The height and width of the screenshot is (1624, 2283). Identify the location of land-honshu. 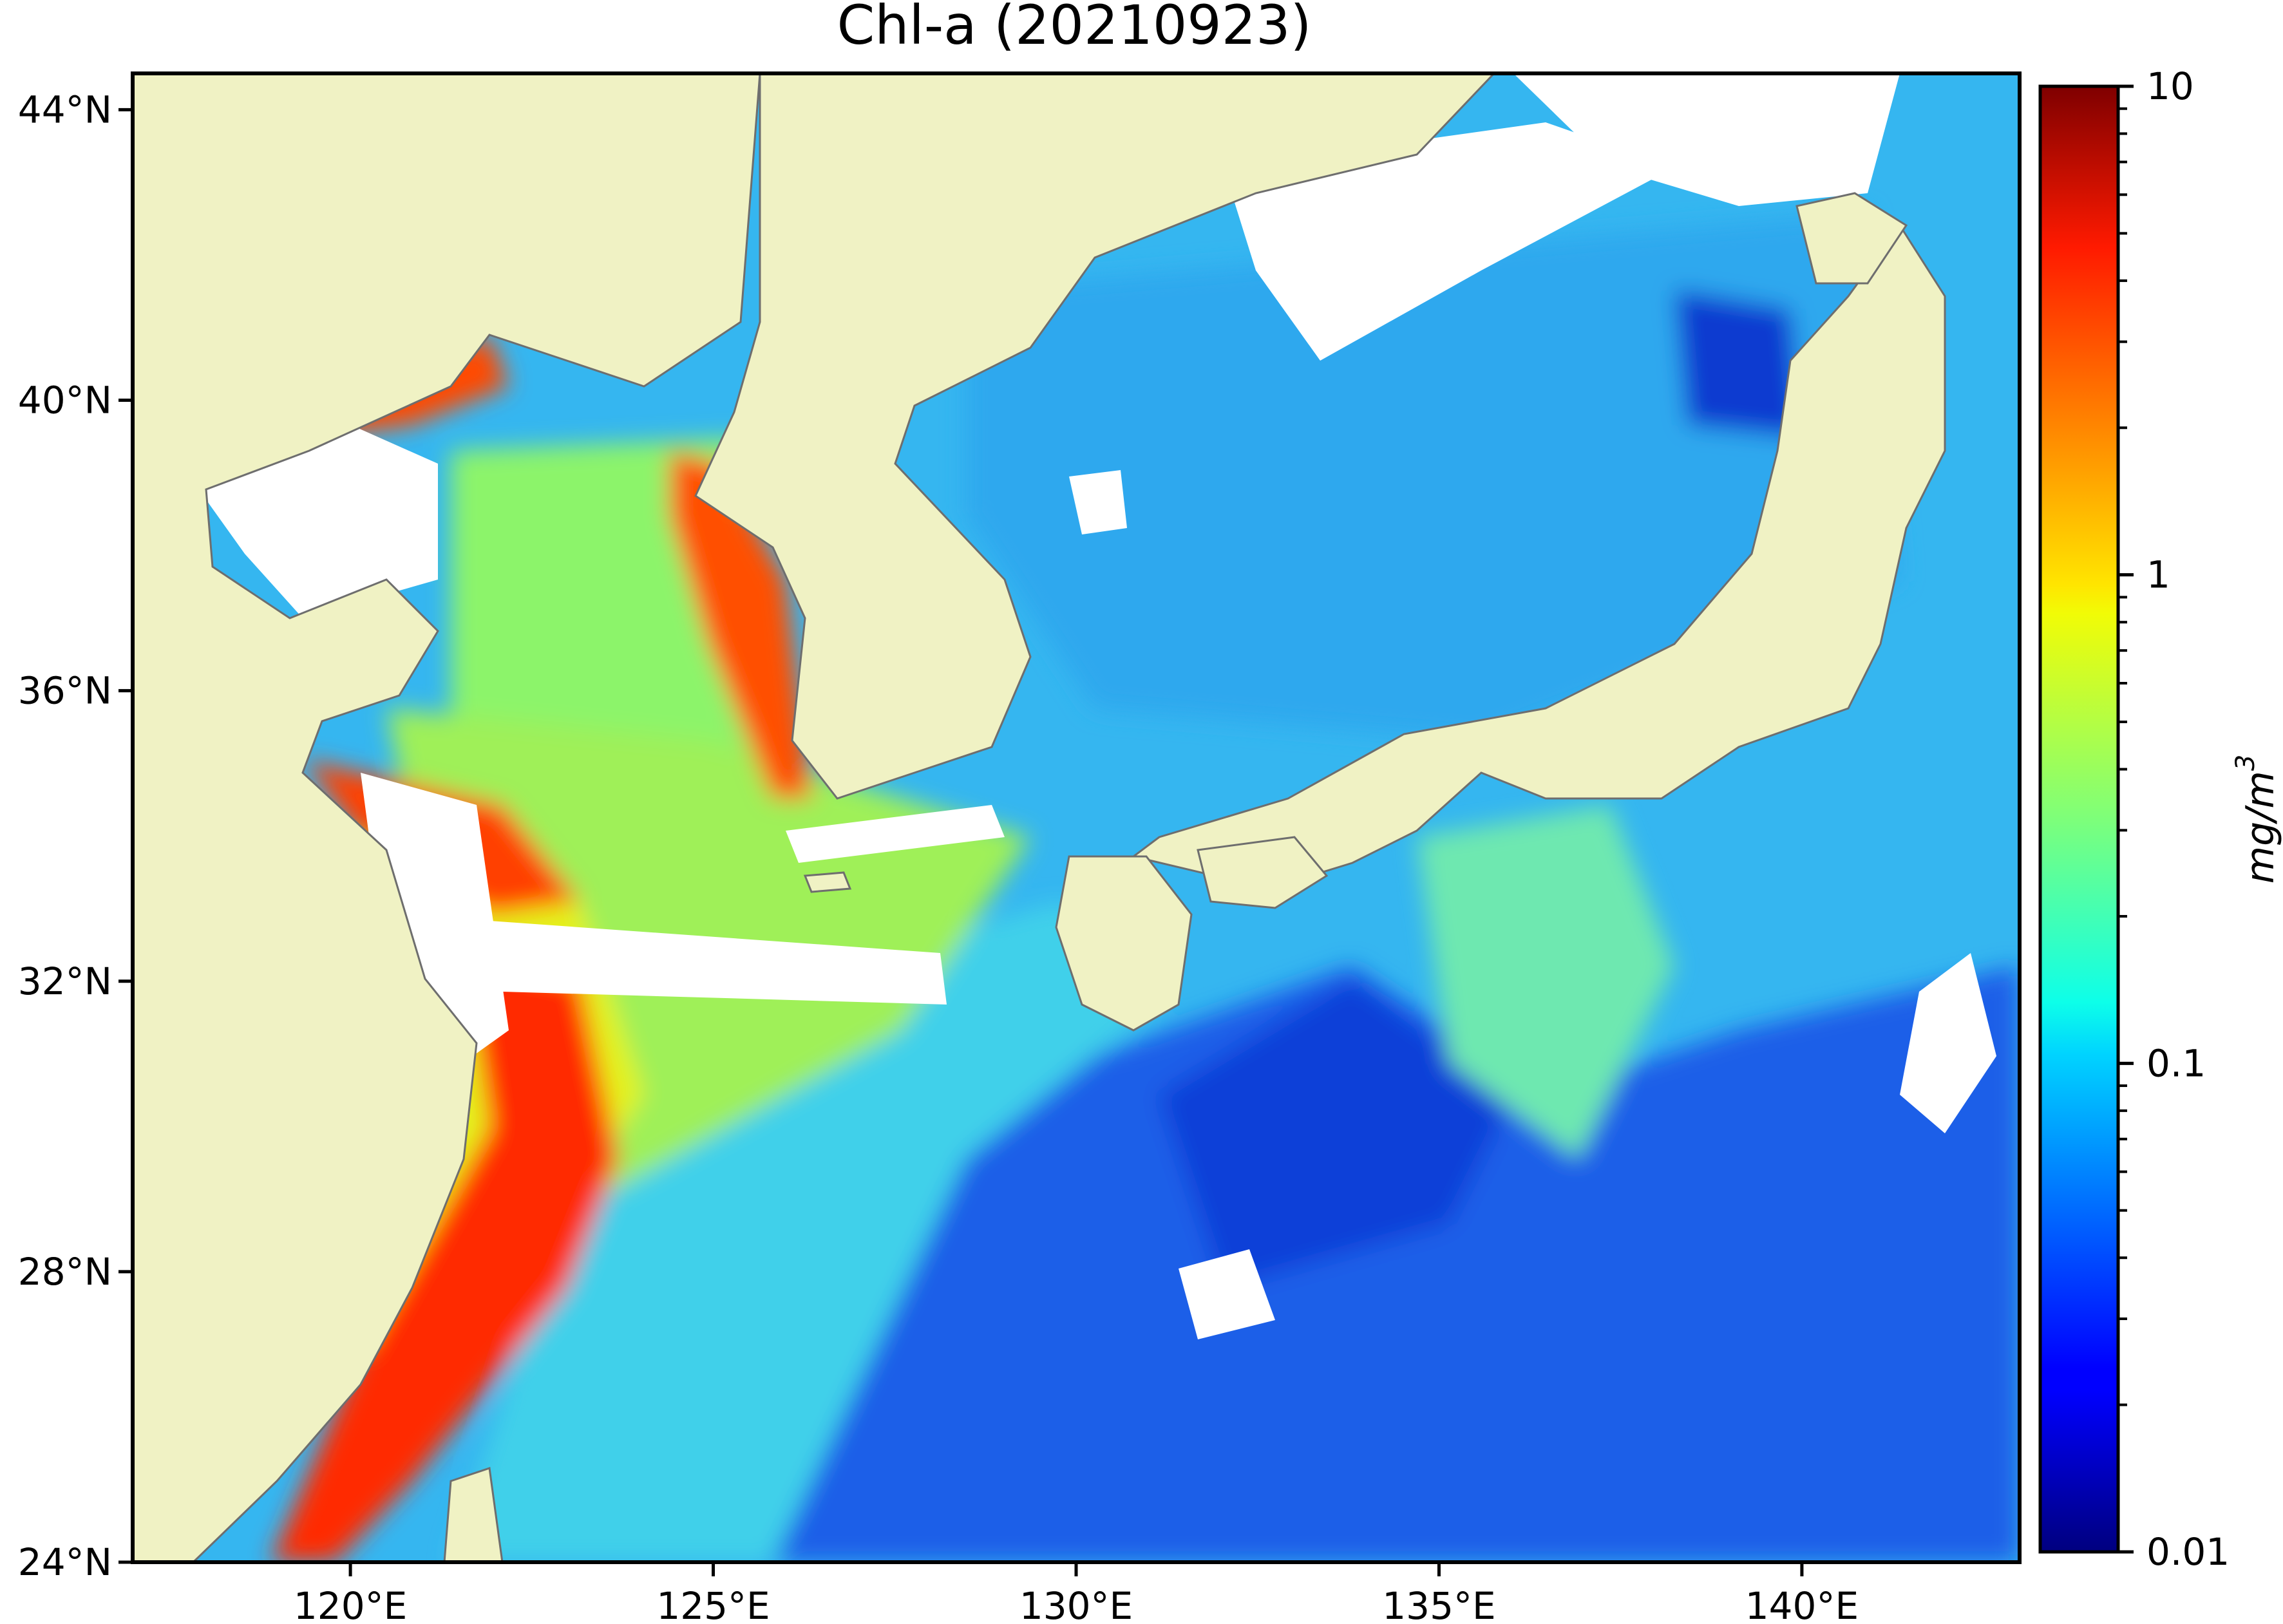
(1538, 556).